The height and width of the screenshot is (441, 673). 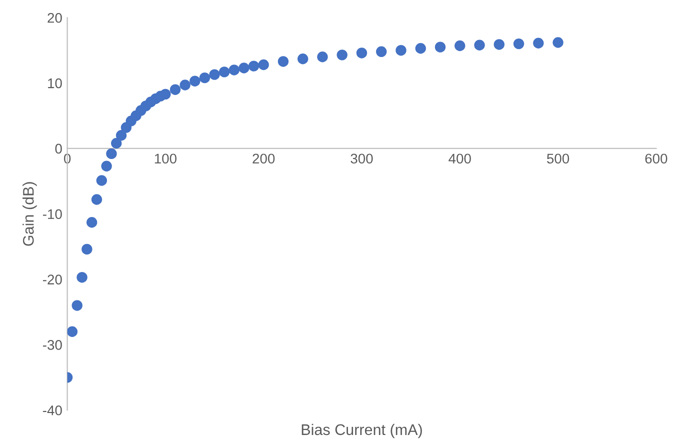 What do you see at coordinates (459, 159) in the screenshot?
I see `x-tick-label: 400` at bounding box center [459, 159].